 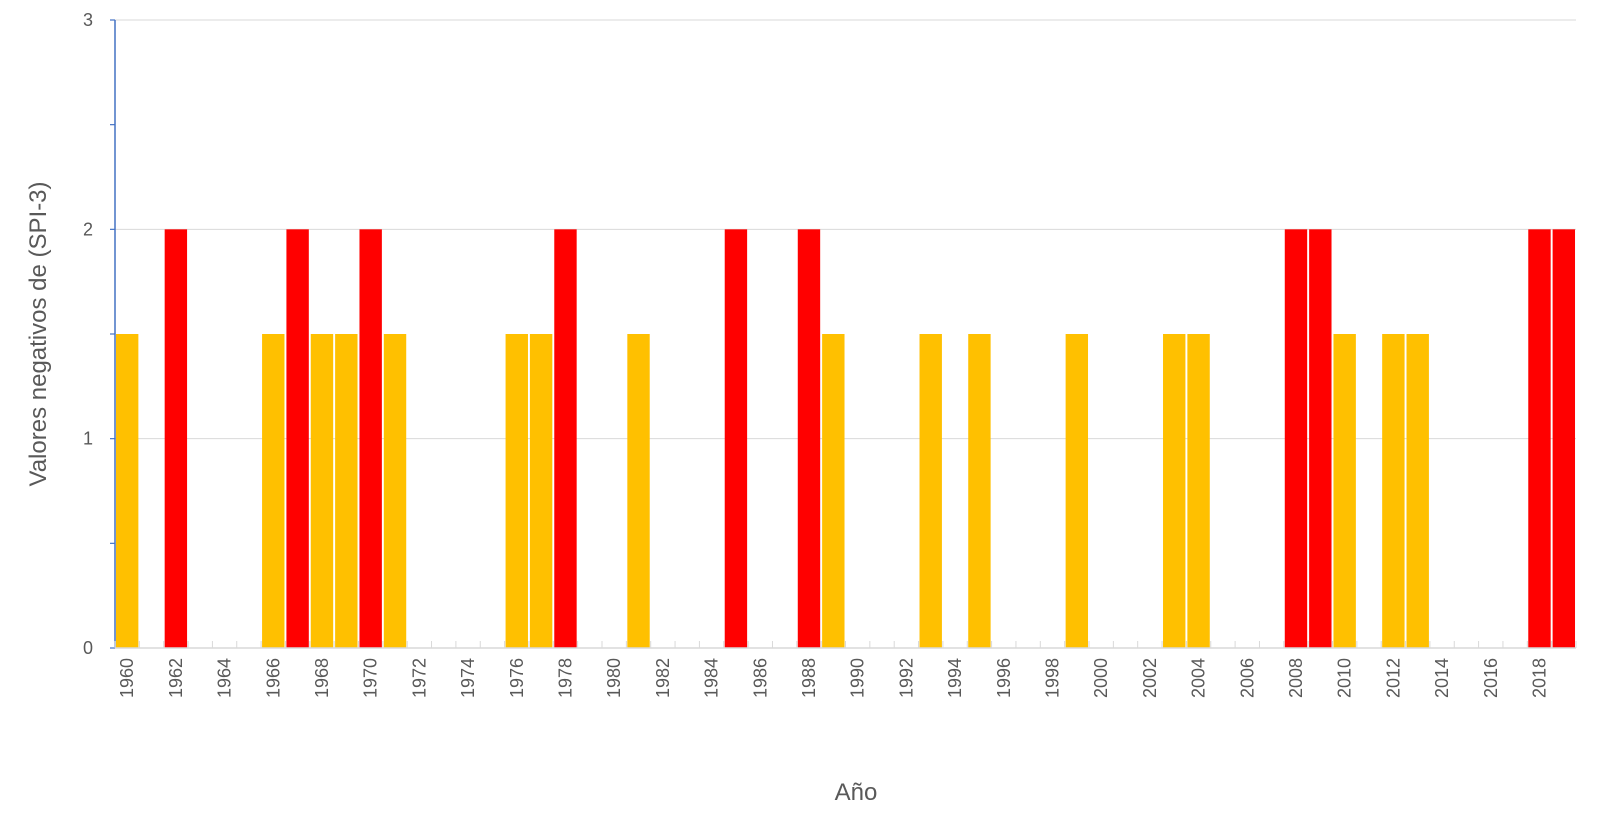 I want to click on x-tick-label: 1994, so click(x=955, y=678).